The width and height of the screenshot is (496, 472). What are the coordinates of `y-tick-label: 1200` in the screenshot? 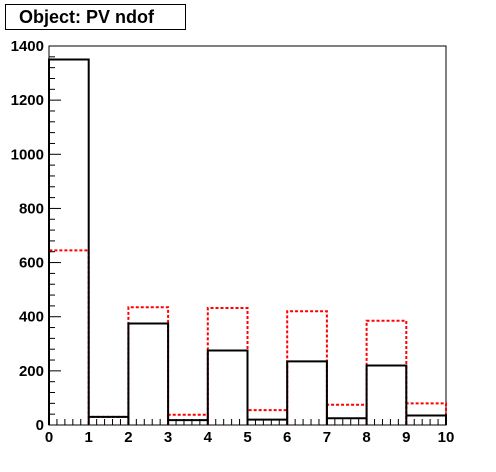 It's located at (27, 100).